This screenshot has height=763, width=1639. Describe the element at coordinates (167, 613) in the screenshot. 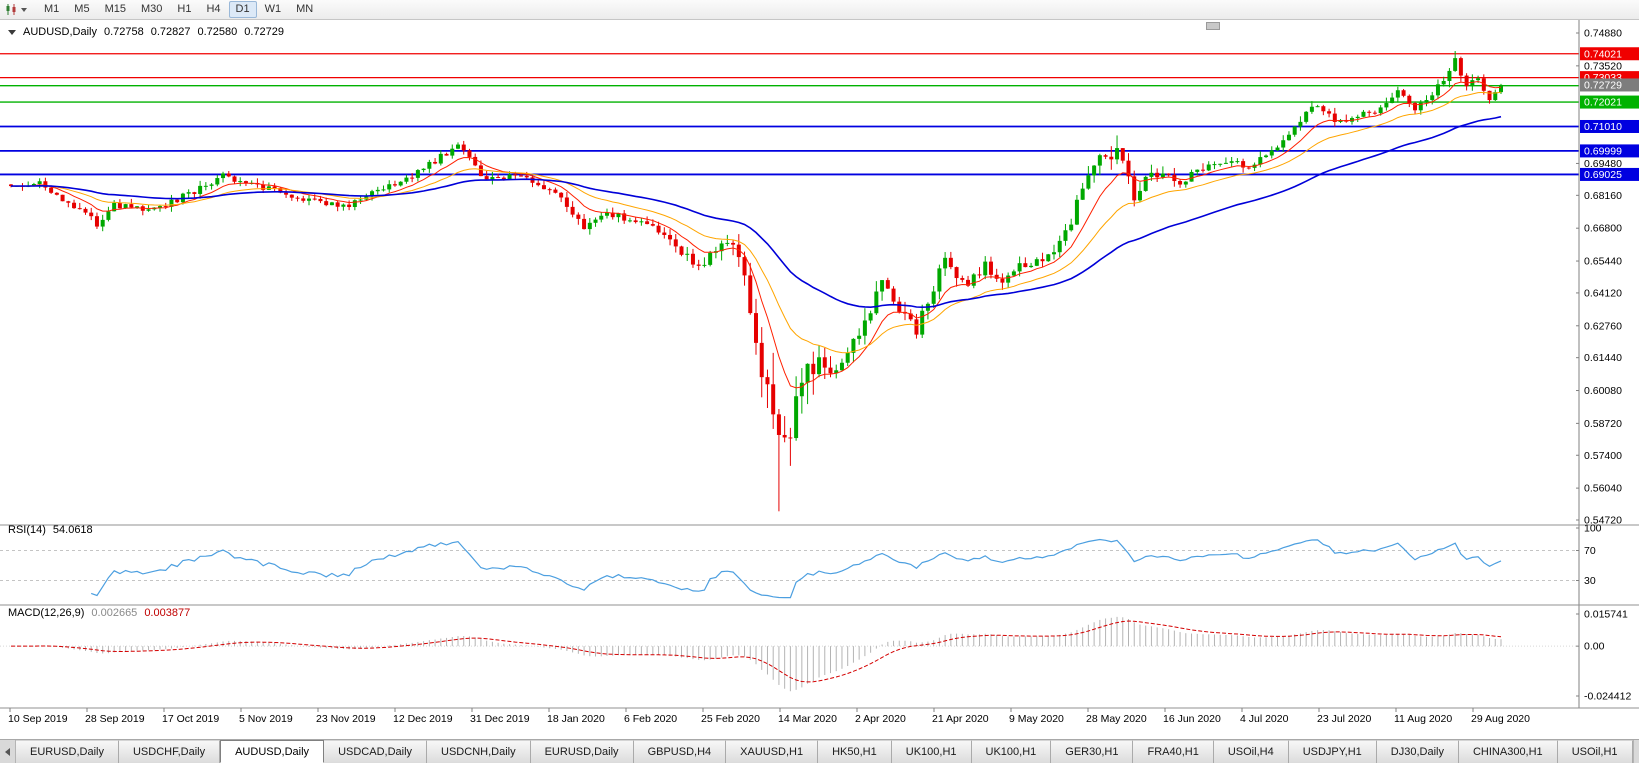

I see `macd-signal-value: 0.003877` at that location.